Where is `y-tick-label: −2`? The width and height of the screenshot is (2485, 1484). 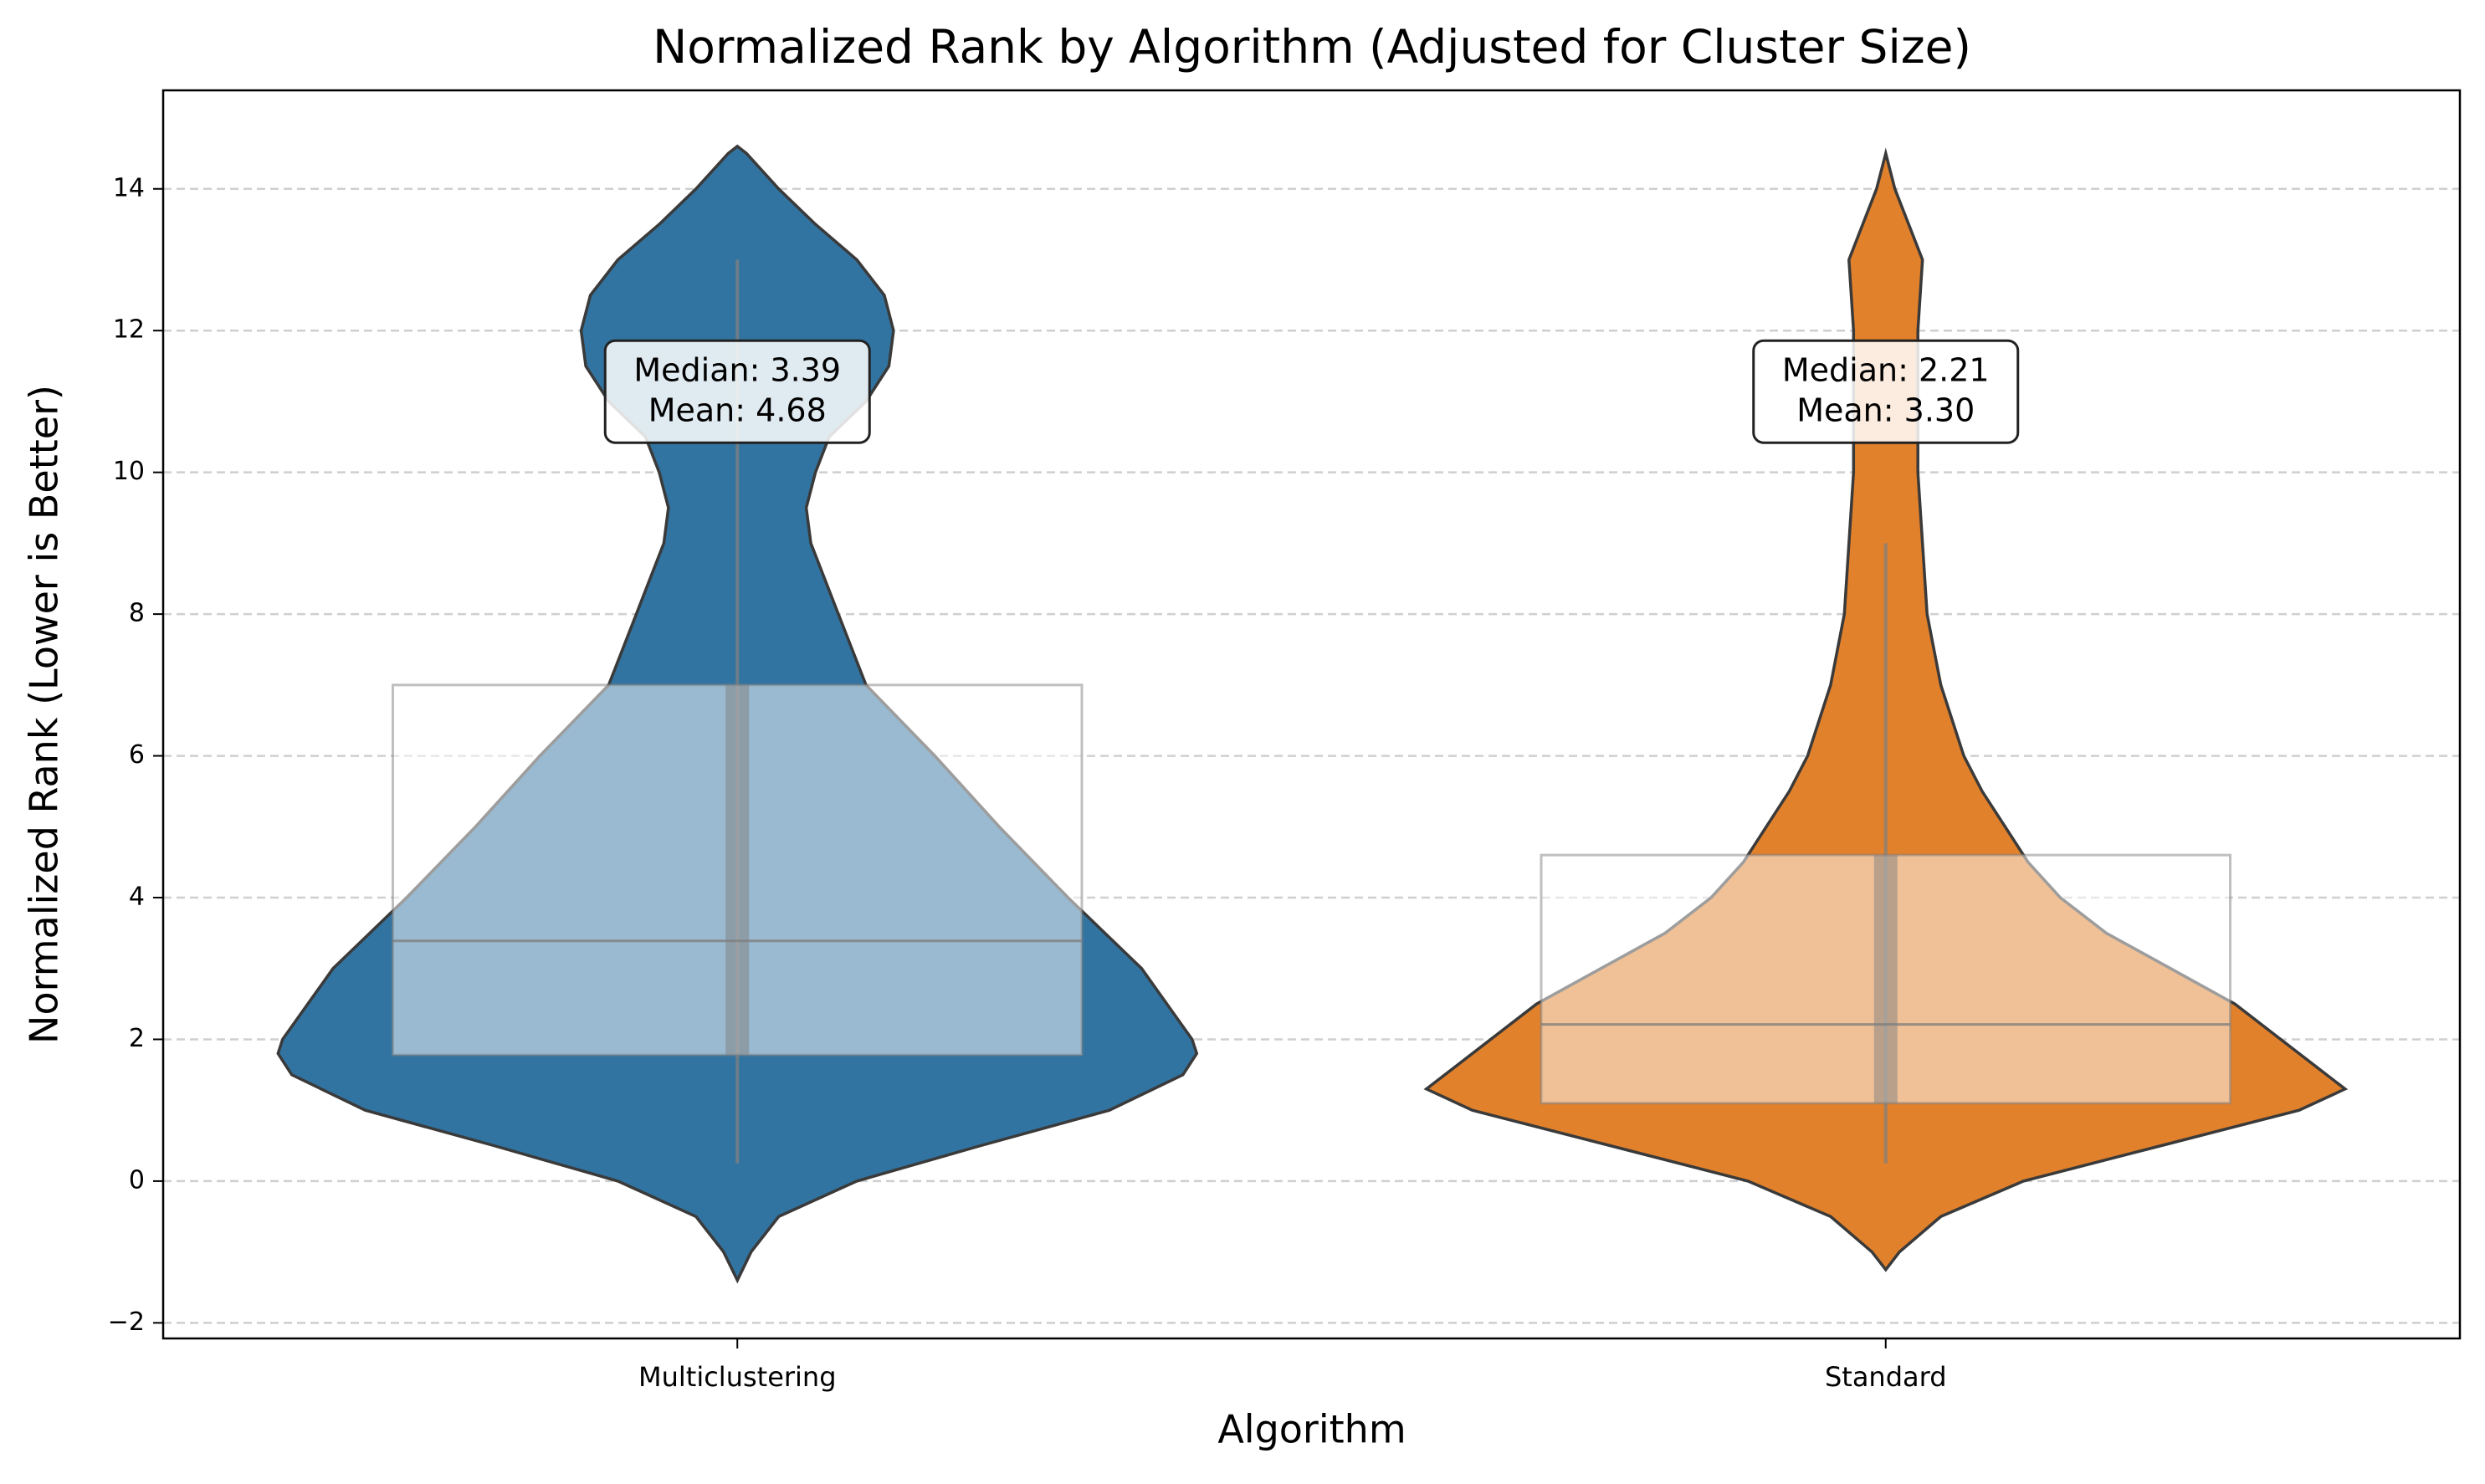 y-tick-label: −2 is located at coordinates (126, 1322).